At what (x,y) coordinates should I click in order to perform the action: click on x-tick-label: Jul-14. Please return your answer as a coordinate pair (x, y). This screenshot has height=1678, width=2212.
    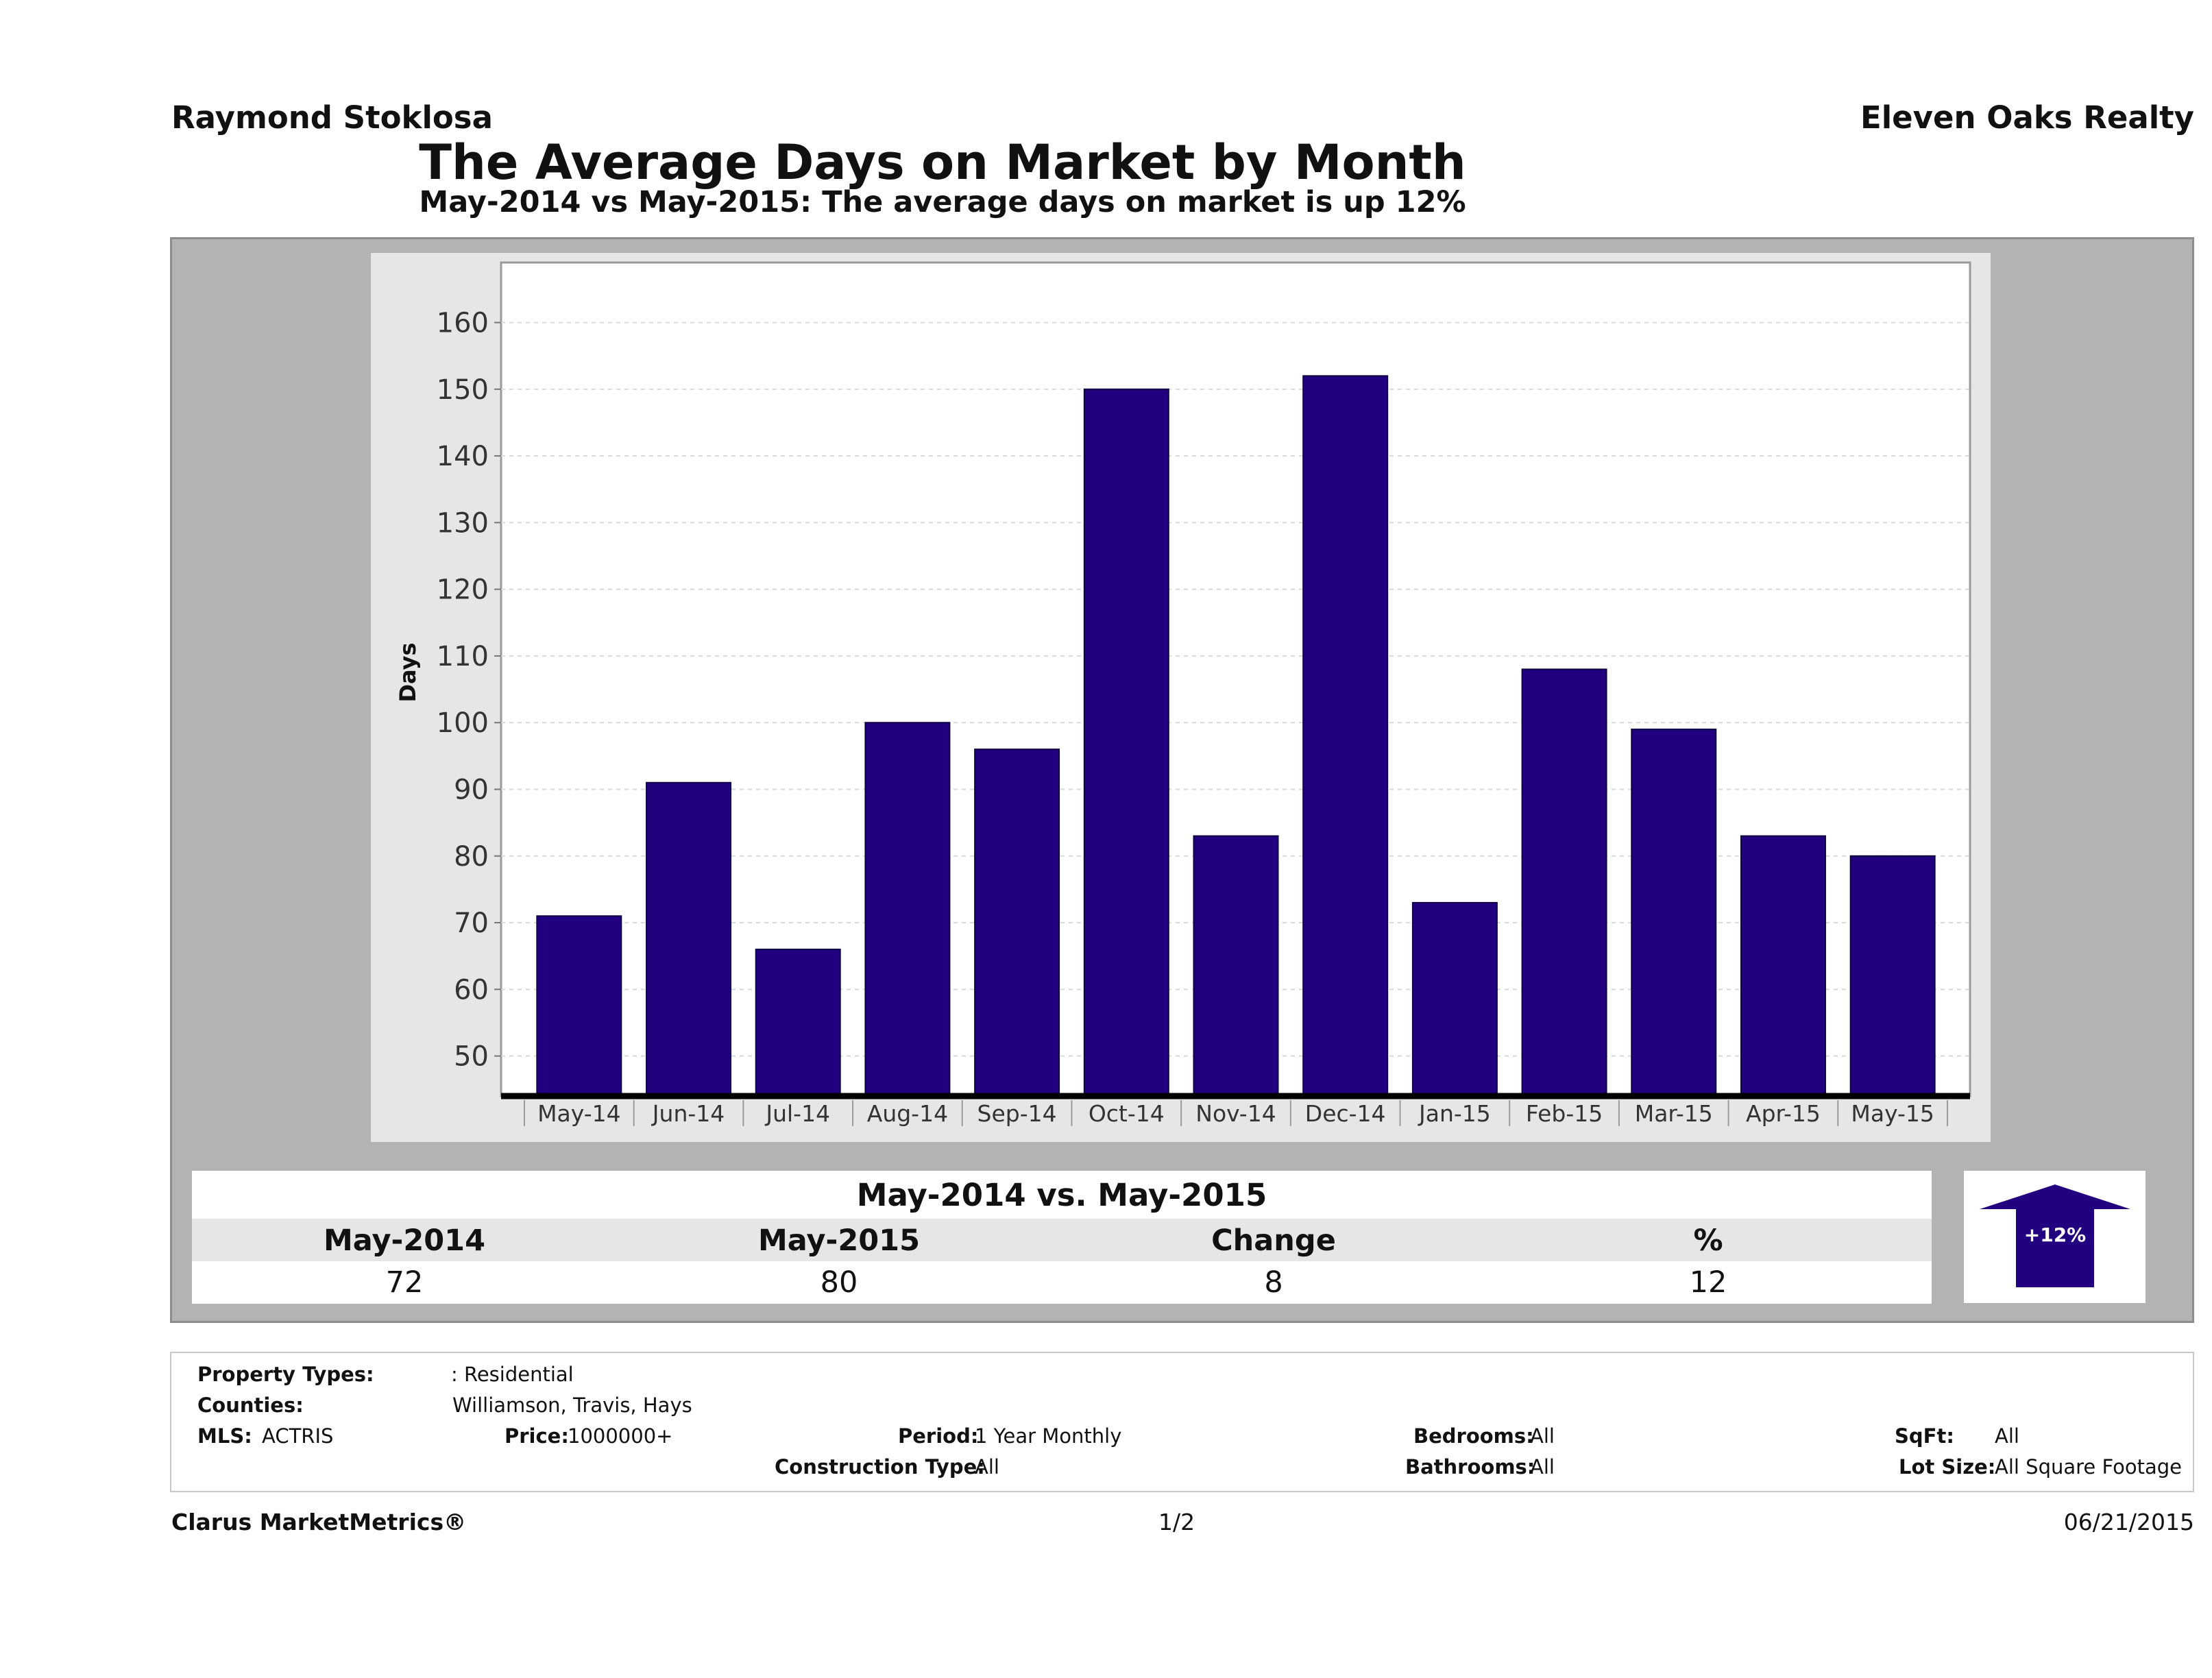
    Looking at the image, I should click on (797, 1113).